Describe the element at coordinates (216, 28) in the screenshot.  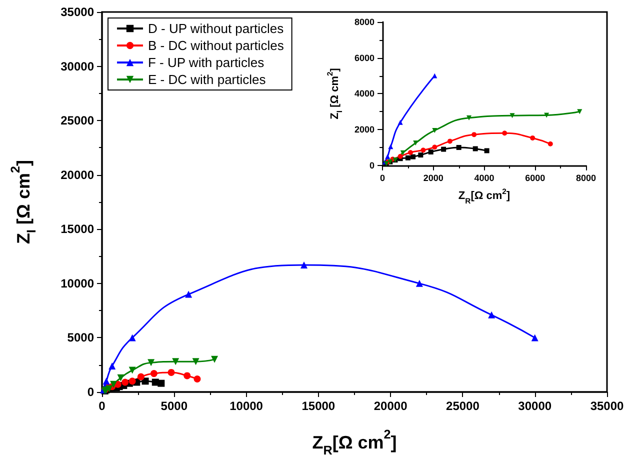
I see `legend-label: D - UP without particles` at that location.